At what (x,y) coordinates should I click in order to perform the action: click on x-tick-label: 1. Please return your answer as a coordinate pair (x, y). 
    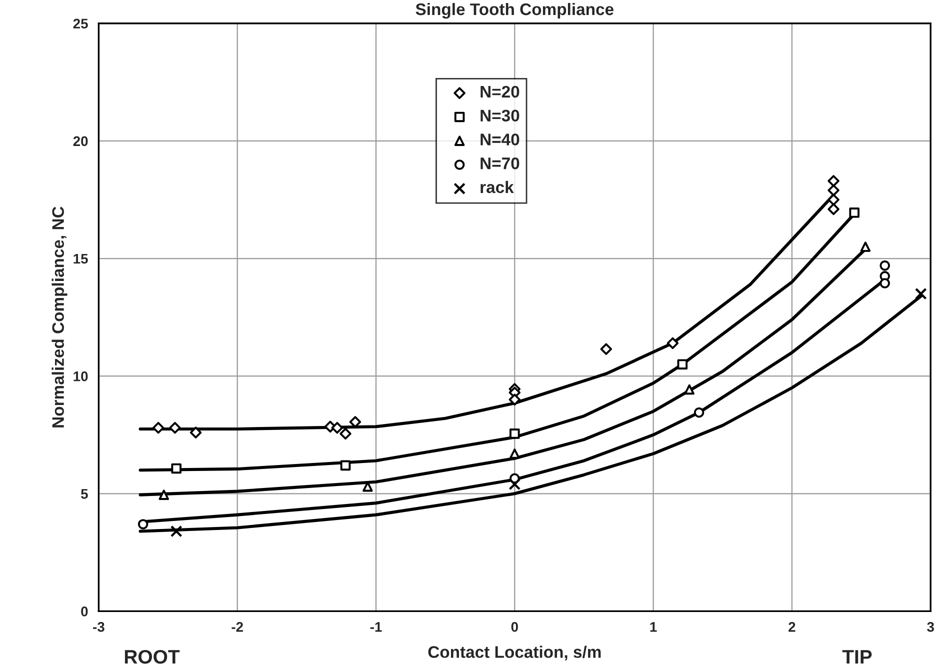
    Looking at the image, I should click on (653, 627).